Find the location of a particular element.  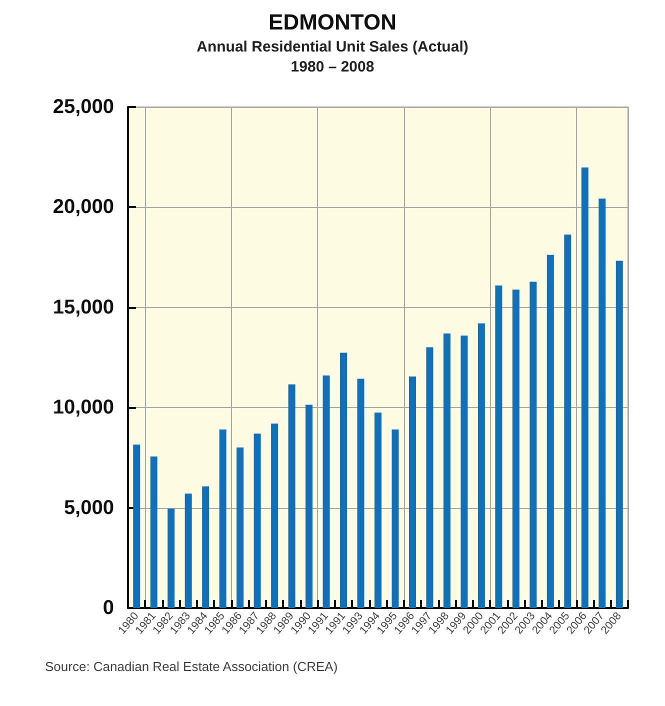

y-tick-label: 5,000 is located at coordinates (89, 507).